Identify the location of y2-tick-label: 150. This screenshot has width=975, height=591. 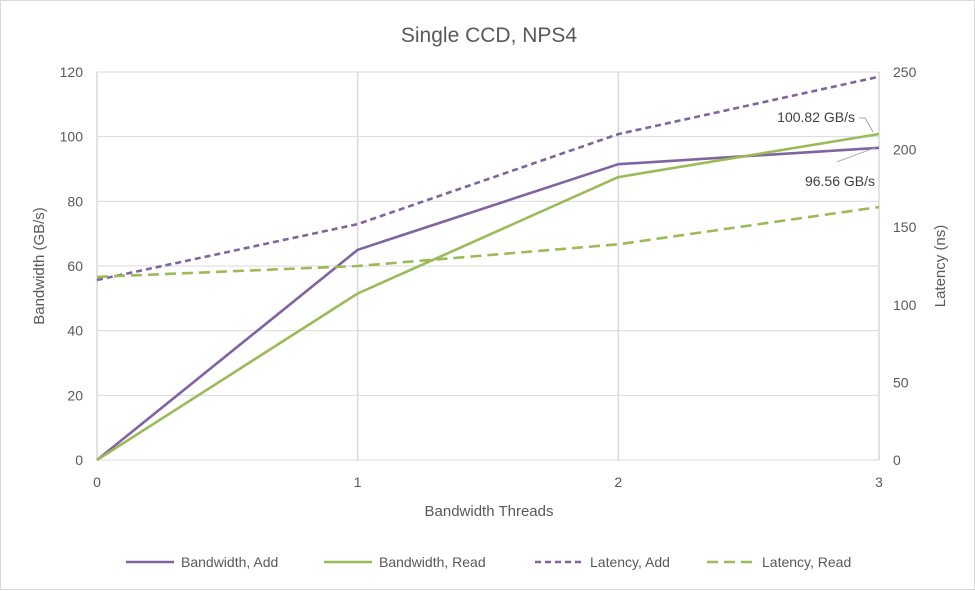
(905, 227).